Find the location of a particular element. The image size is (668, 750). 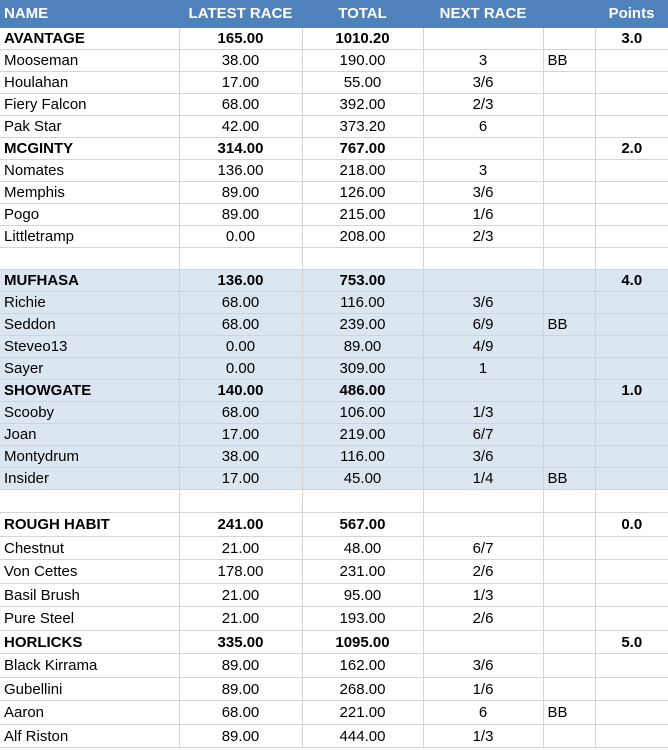

cell-name: Pogo is located at coordinates (90, 214).